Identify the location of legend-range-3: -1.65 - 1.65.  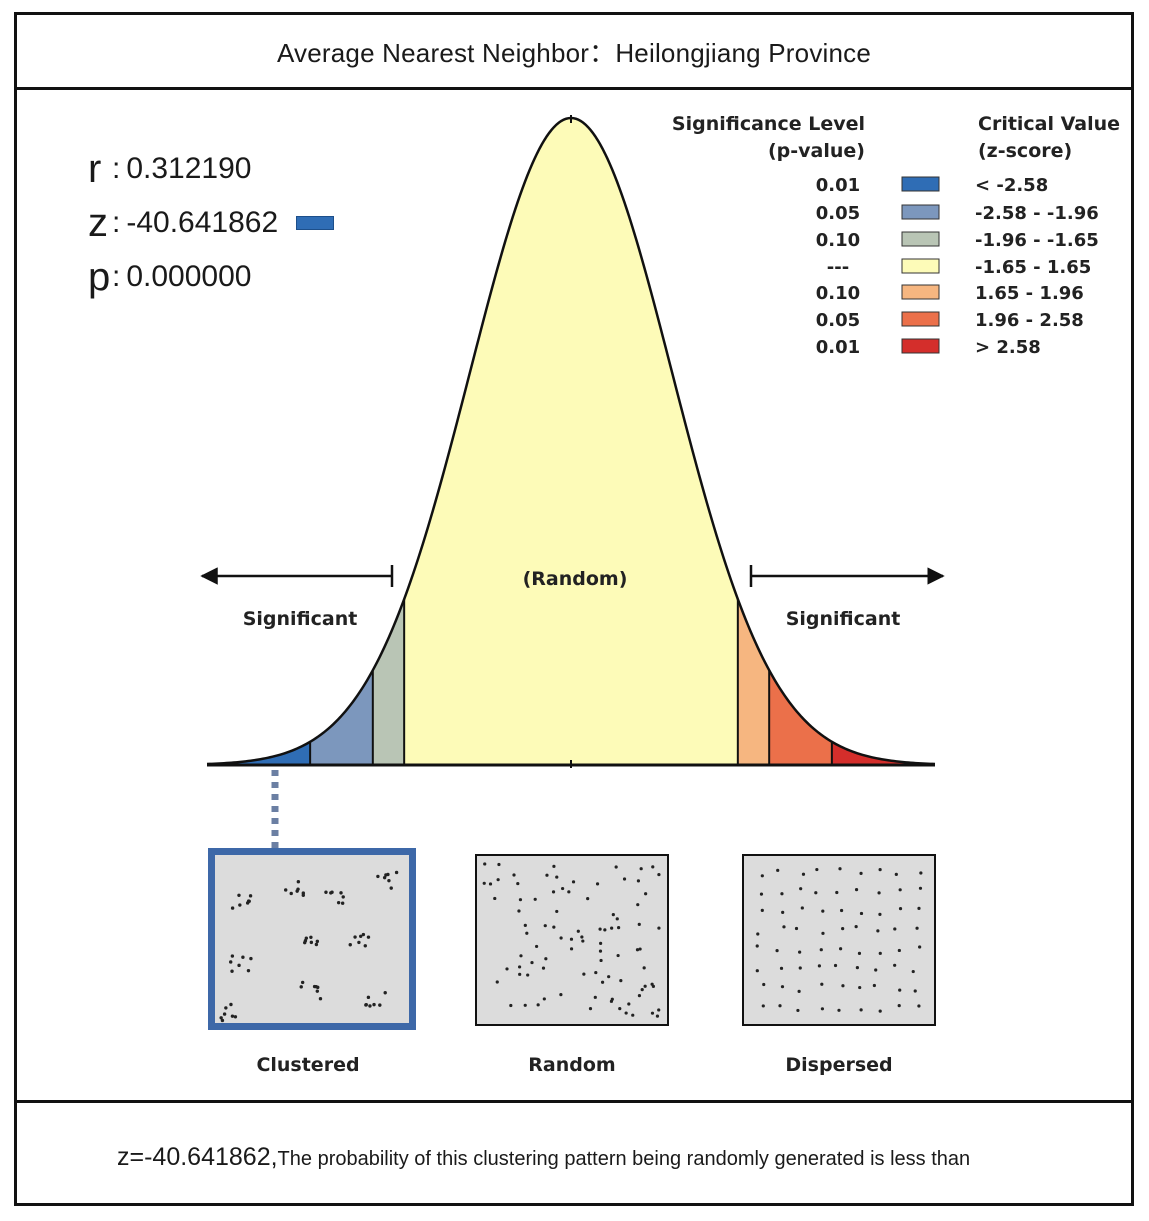
(1033, 267).